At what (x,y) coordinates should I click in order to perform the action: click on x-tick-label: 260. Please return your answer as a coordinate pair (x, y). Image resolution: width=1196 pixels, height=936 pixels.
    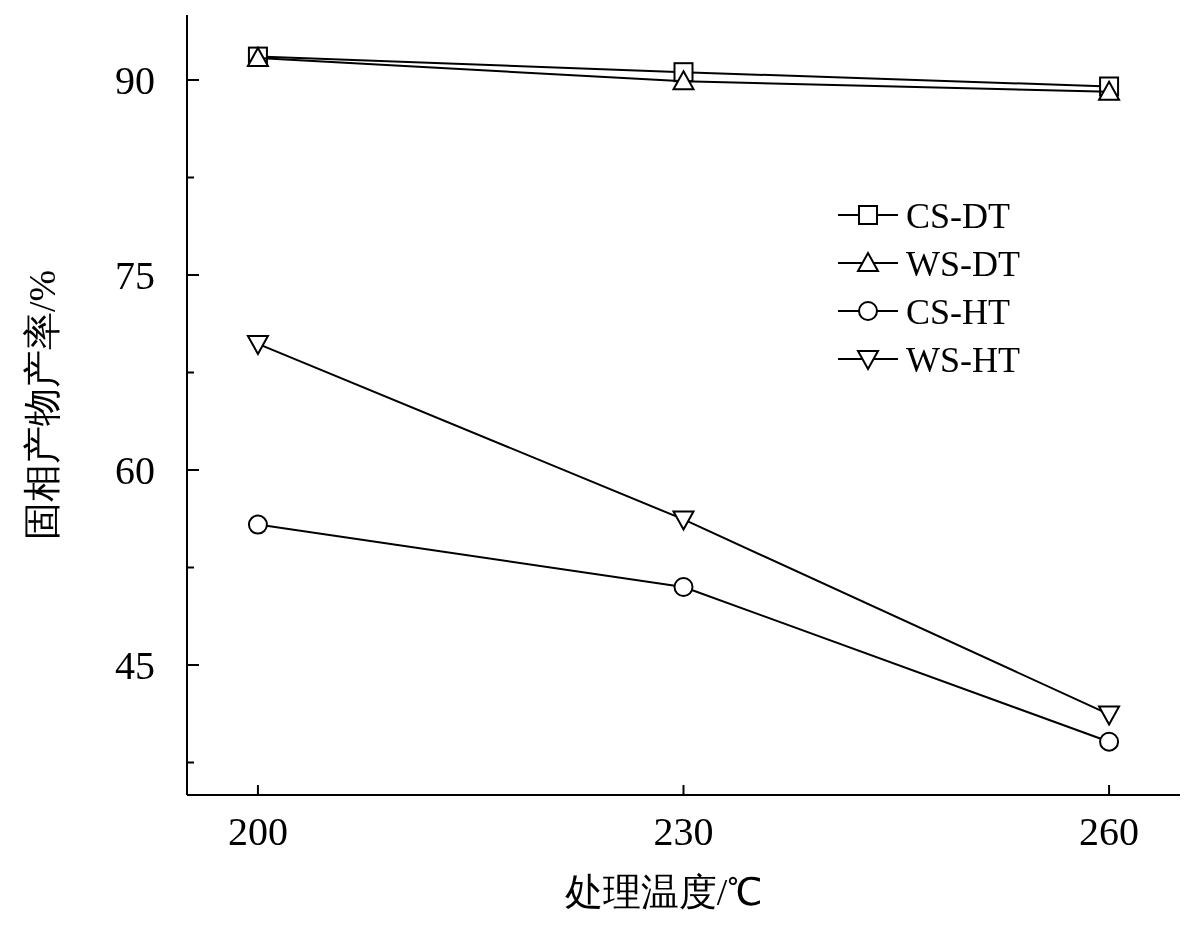
    Looking at the image, I should click on (1109, 831).